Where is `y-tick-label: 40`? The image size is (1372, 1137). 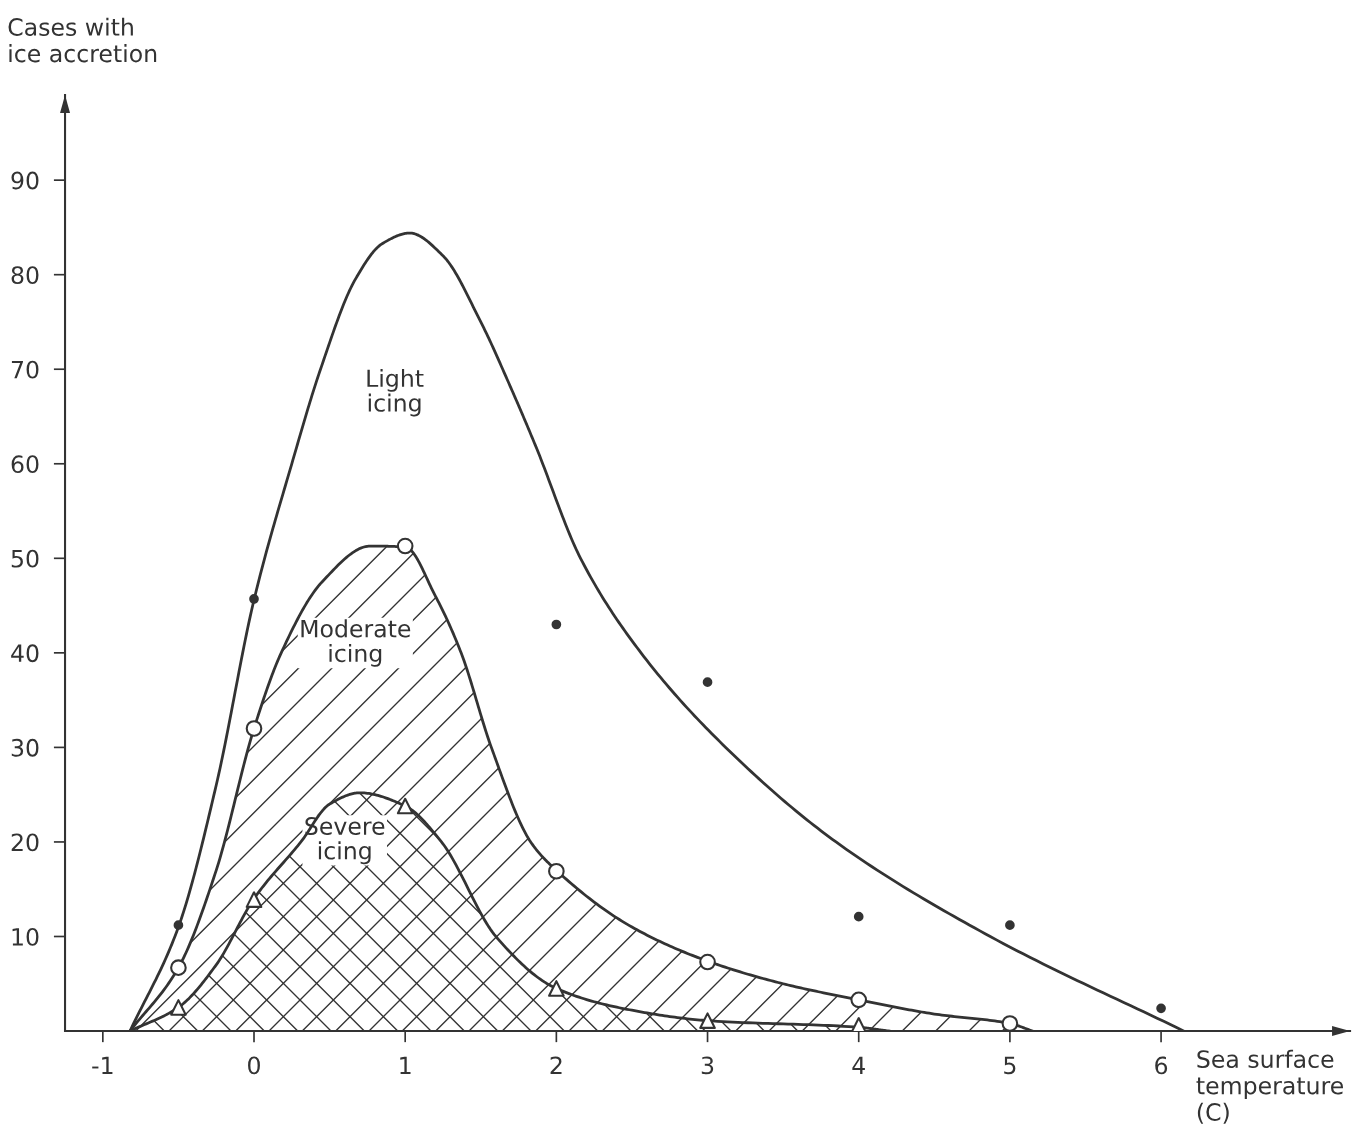
y-tick-label: 40 is located at coordinates (25, 653).